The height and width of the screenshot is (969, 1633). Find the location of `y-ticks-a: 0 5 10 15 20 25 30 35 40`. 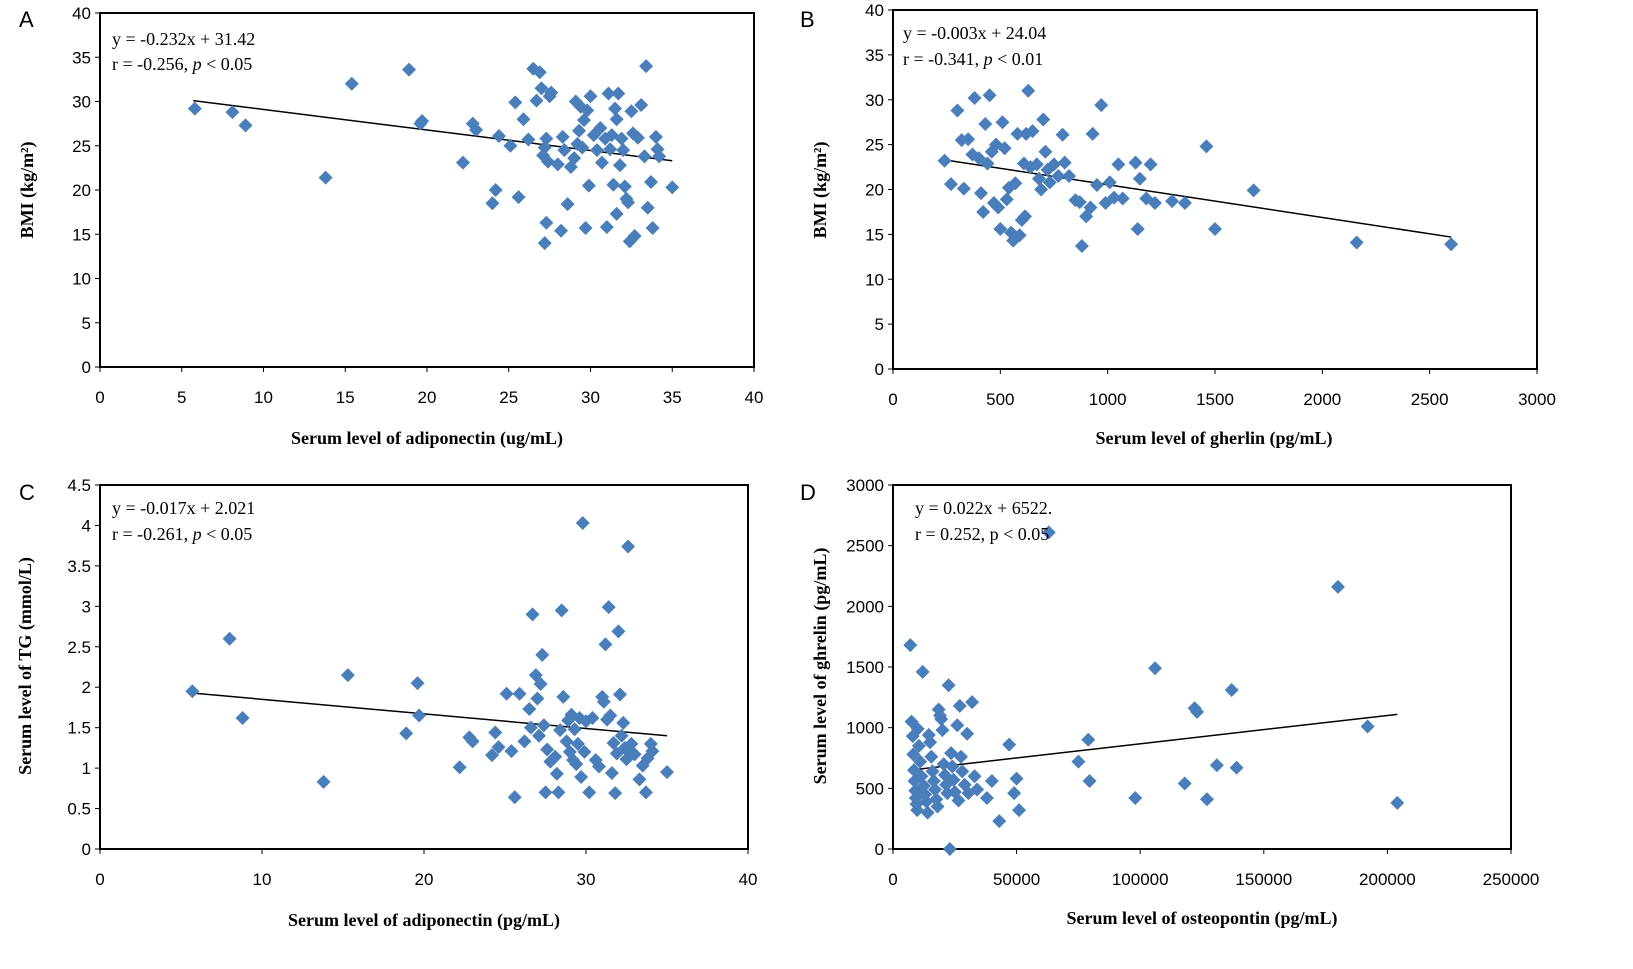

y-ticks-a: 0 5 10 15 20 25 30 35 40 is located at coordinates (86, 190).